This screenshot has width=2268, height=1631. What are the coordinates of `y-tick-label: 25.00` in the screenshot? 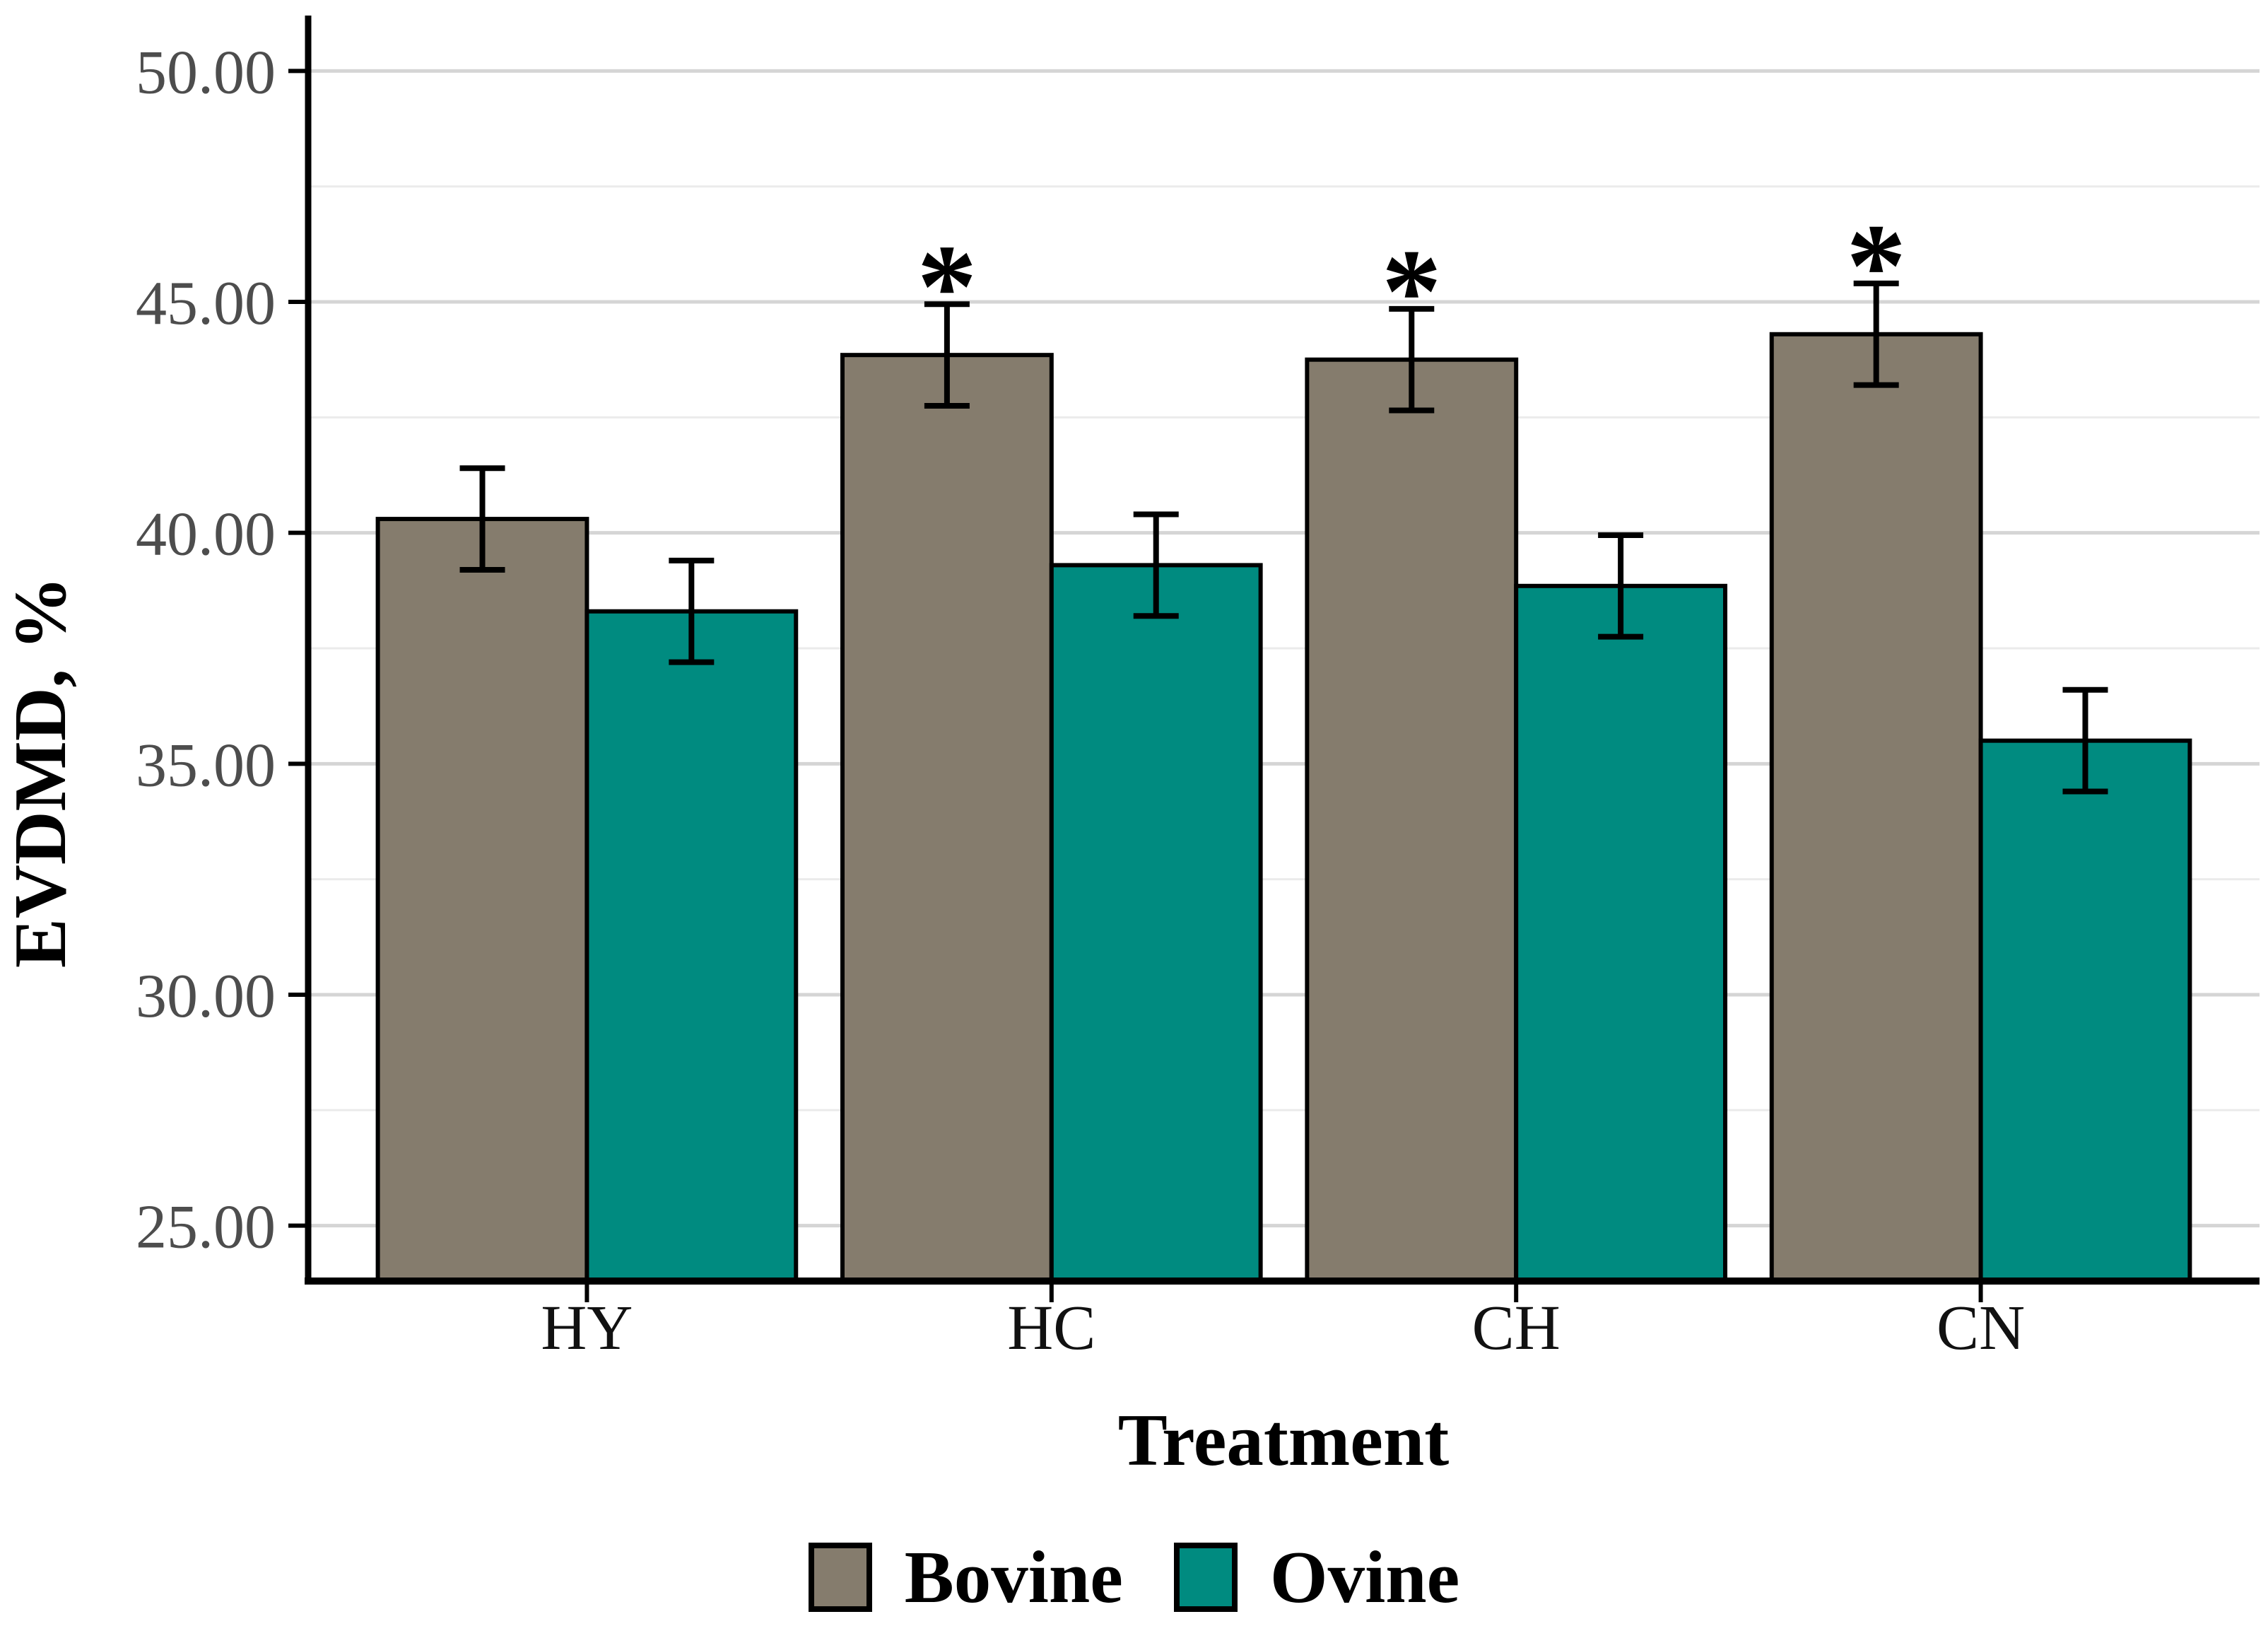 It's located at (206, 1228).